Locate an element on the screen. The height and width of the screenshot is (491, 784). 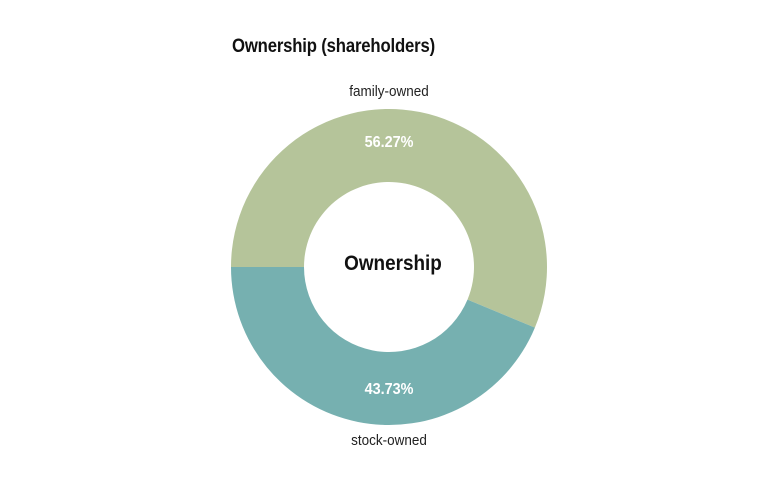
chart-title: Ownership (shareholders) is located at coordinates (333, 46).